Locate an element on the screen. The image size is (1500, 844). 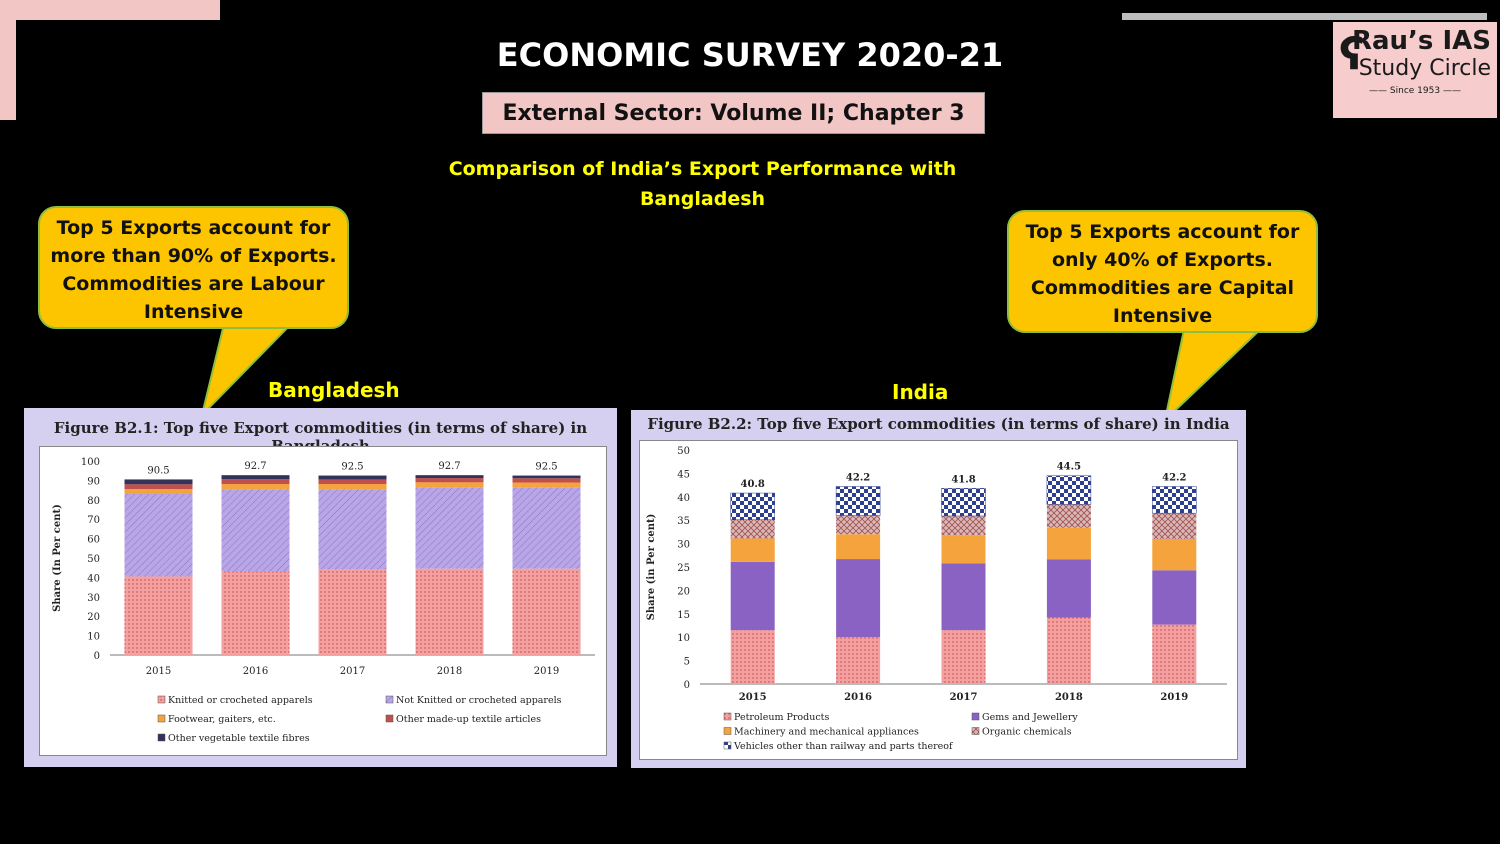
callout-right-line4: Intensive is located at coordinates (1162, 316).